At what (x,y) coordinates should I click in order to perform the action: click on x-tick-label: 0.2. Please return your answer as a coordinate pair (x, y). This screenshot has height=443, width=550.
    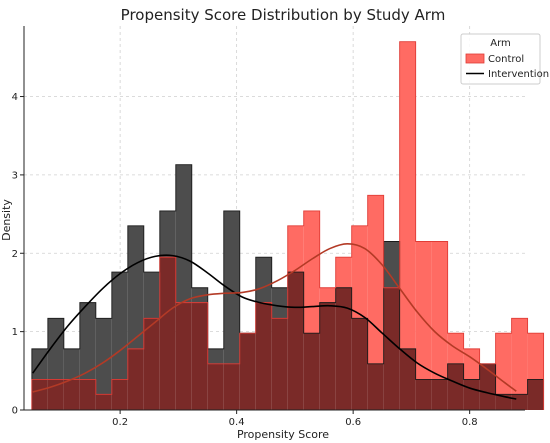
    Looking at the image, I should click on (120, 422).